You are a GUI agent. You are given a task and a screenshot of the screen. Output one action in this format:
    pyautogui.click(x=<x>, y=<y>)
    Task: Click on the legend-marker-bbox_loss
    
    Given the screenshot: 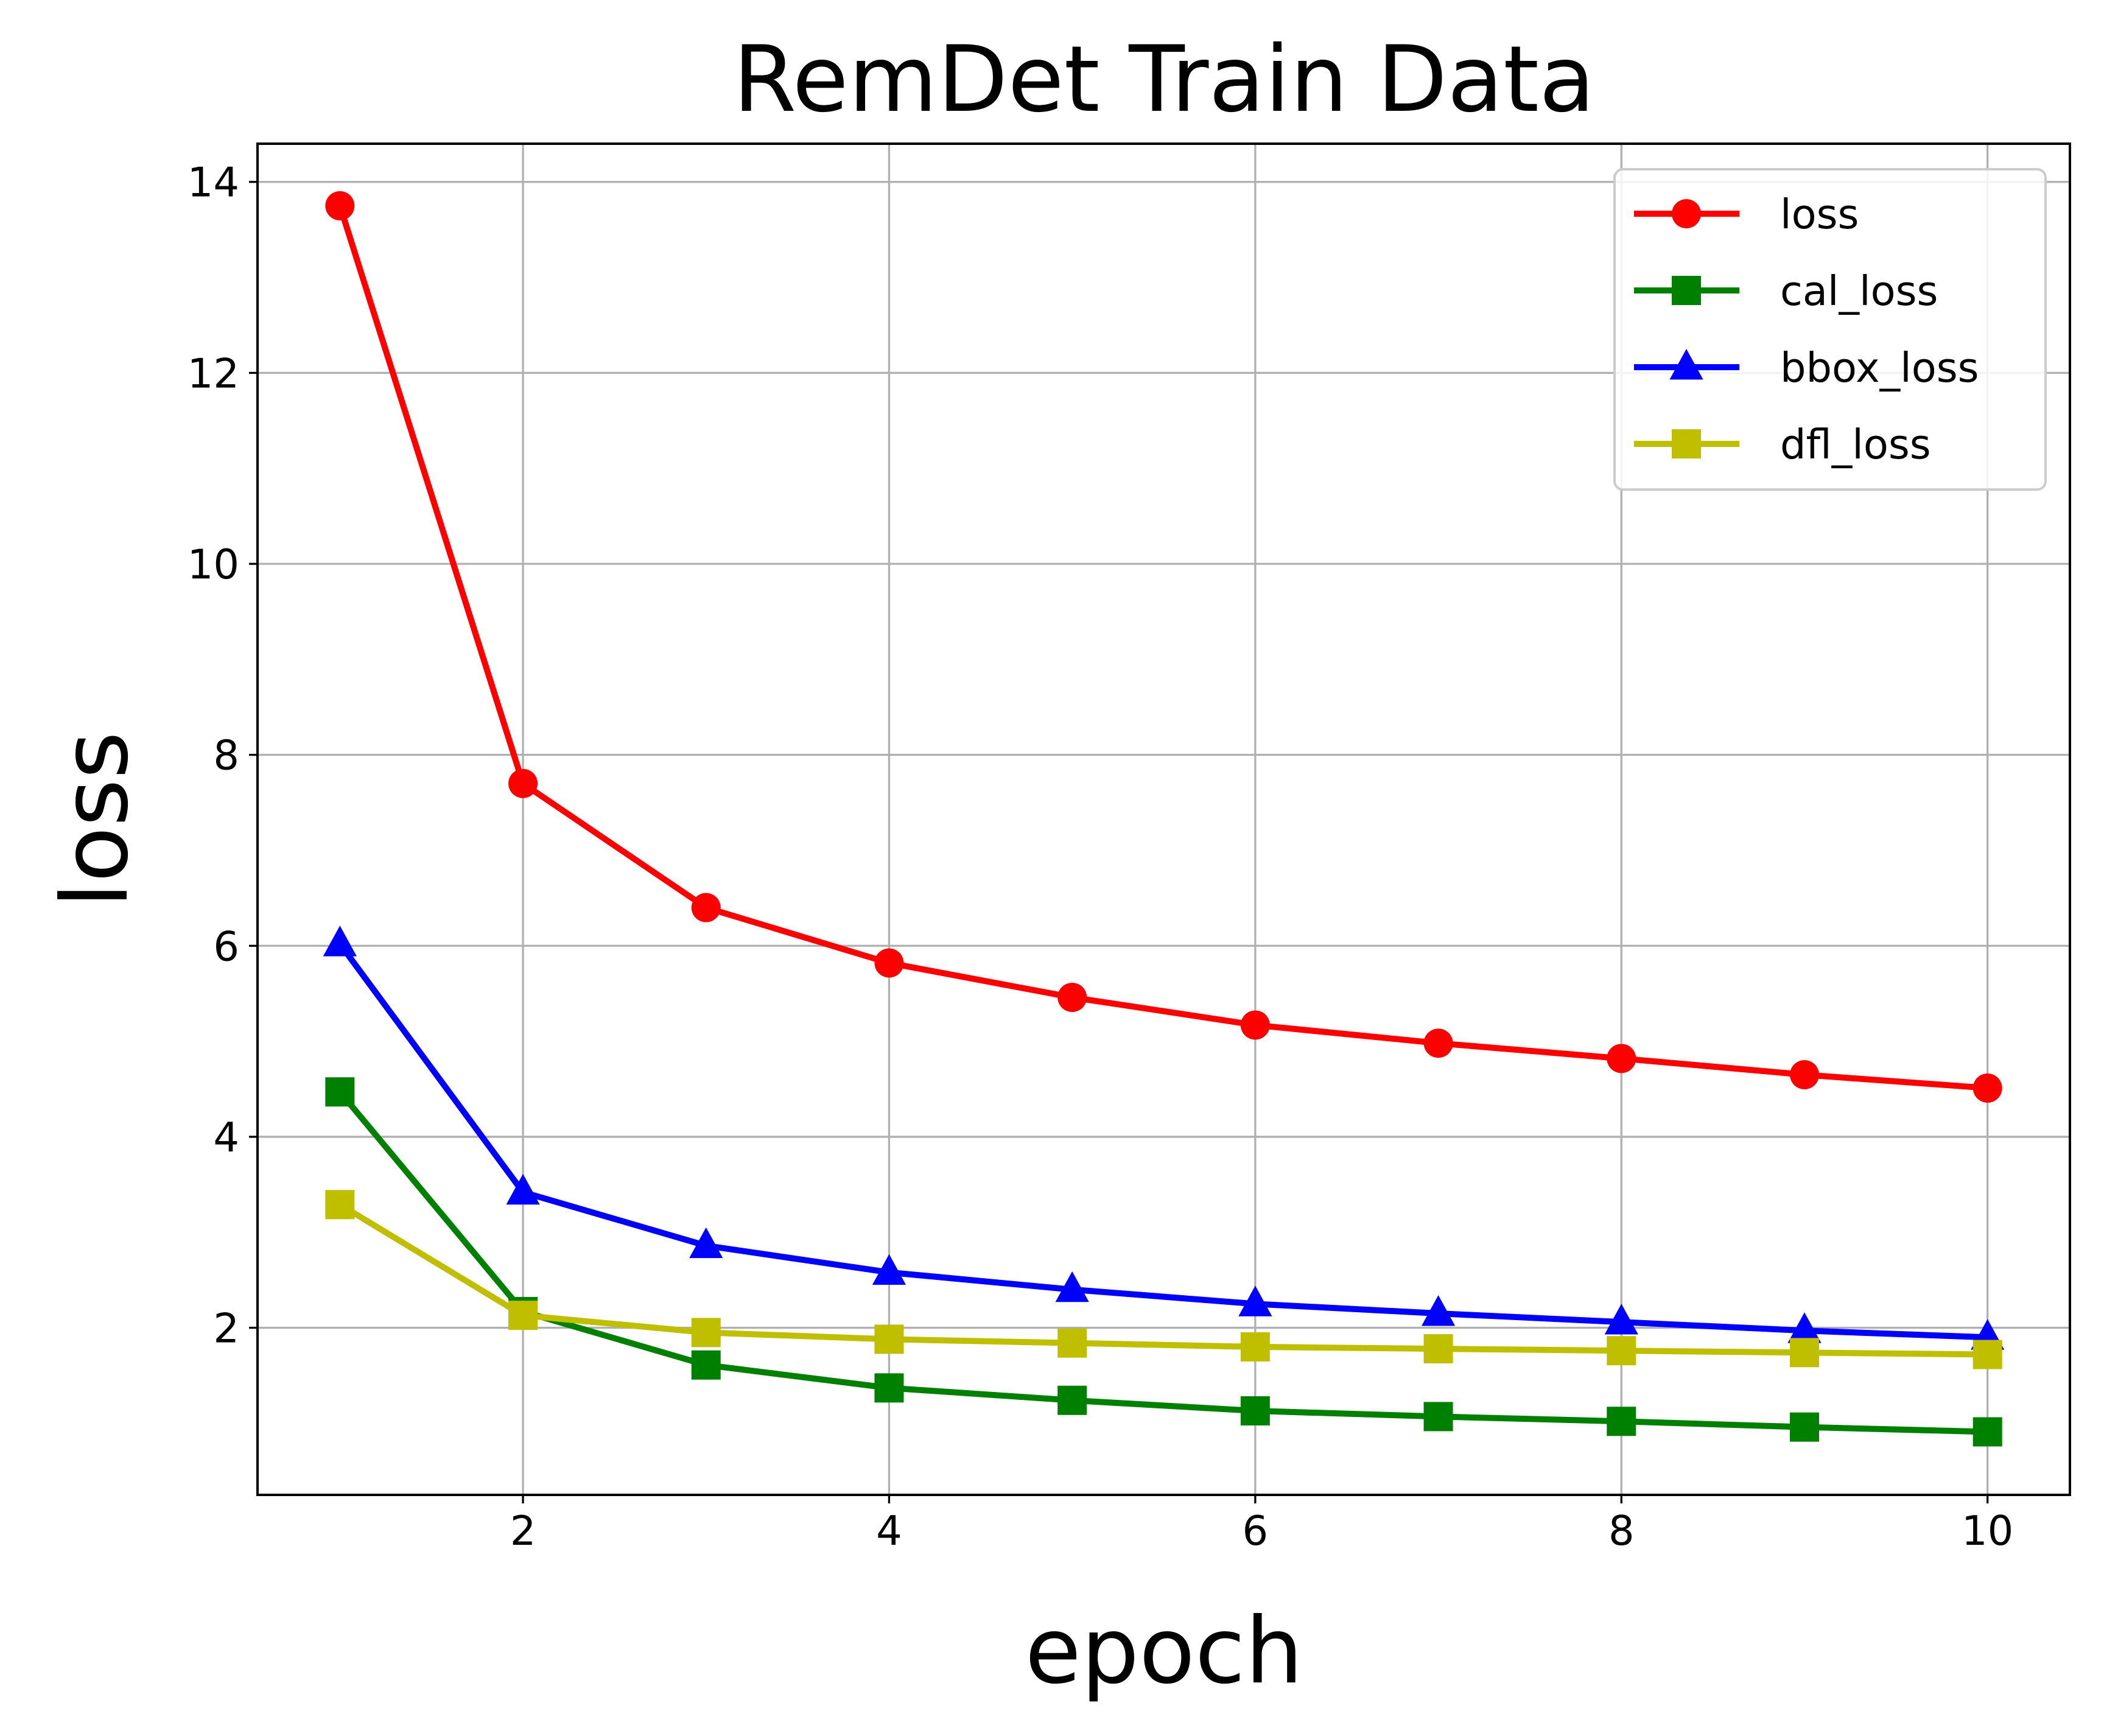 What is the action you would take?
    pyautogui.click(x=1686, y=364)
    